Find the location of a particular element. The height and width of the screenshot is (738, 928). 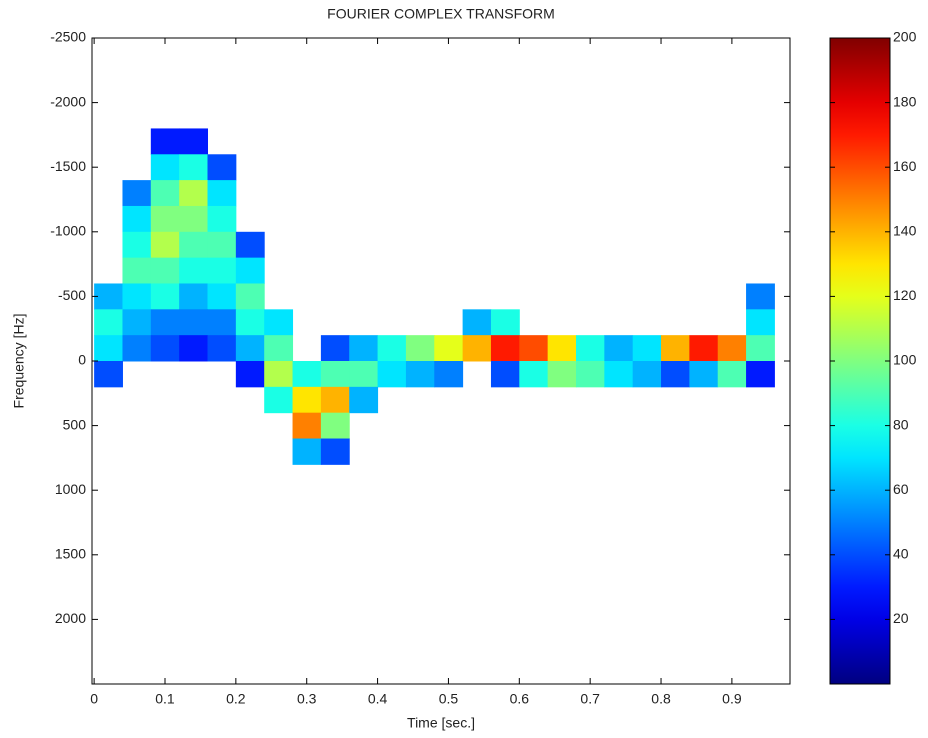

y-tick-label: -1000 is located at coordinates (68, 231).